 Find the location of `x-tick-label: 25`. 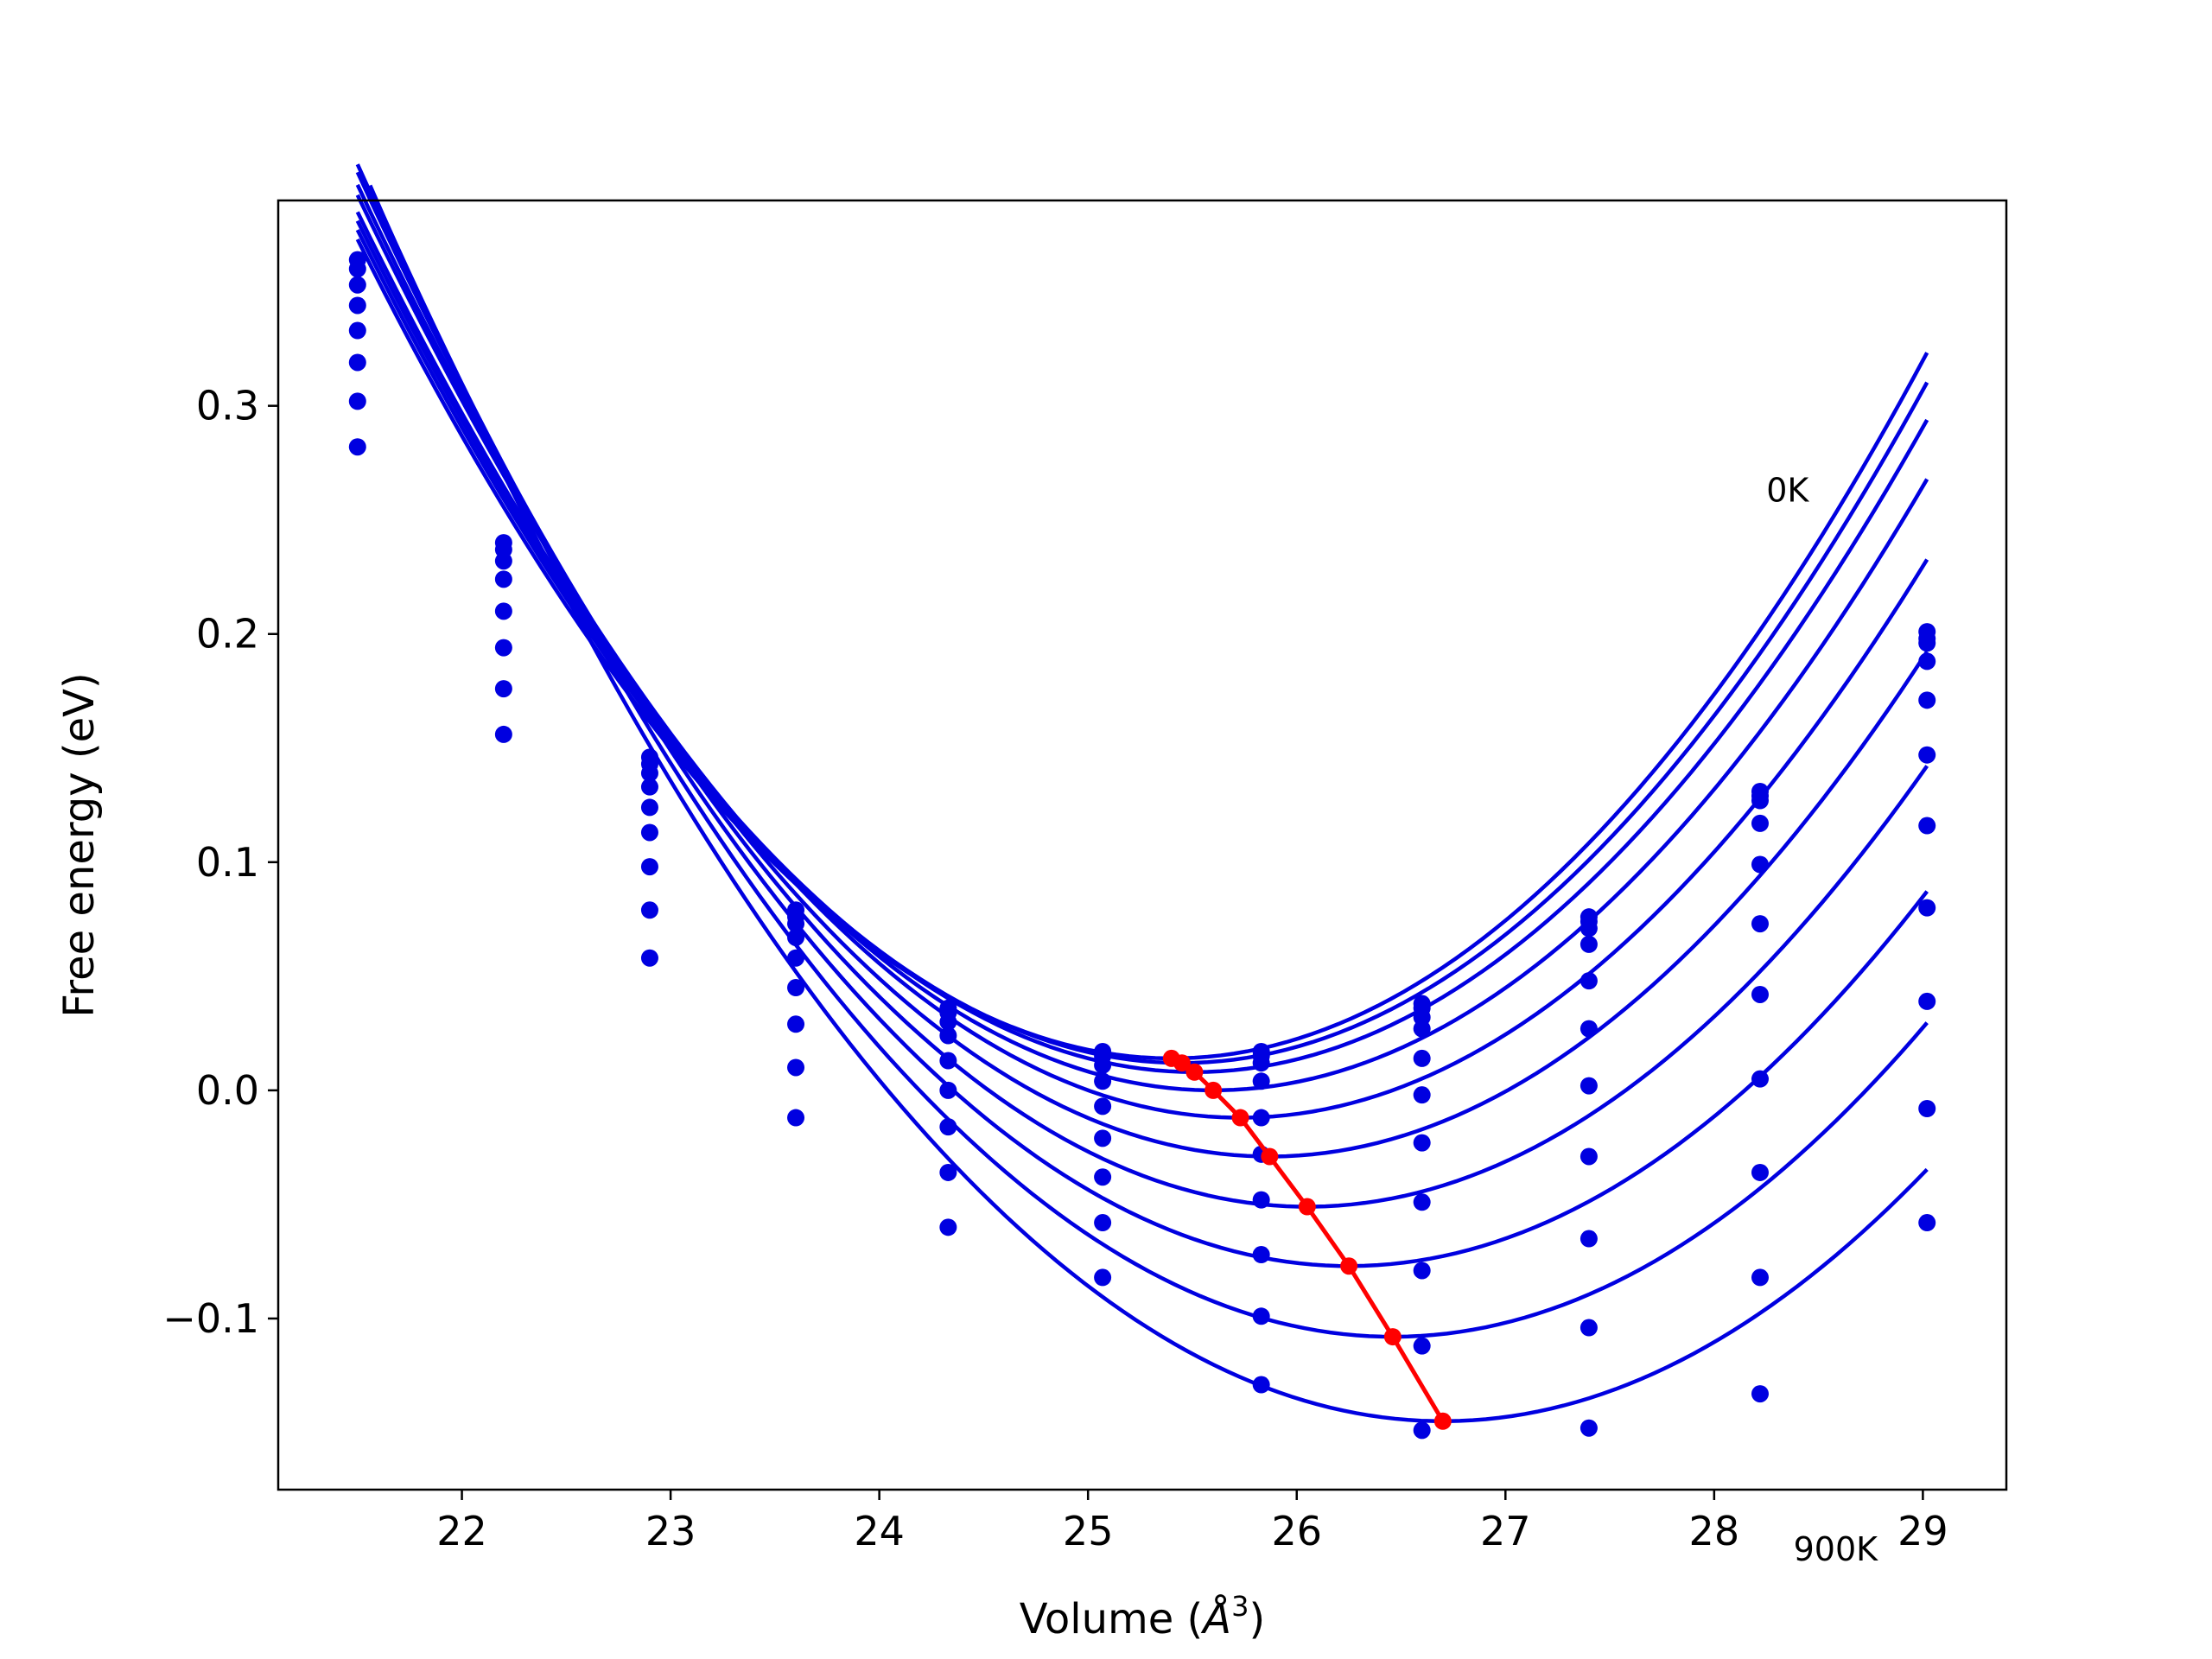

x-tick-label: 25 is located at coordinates (1088, 1531).